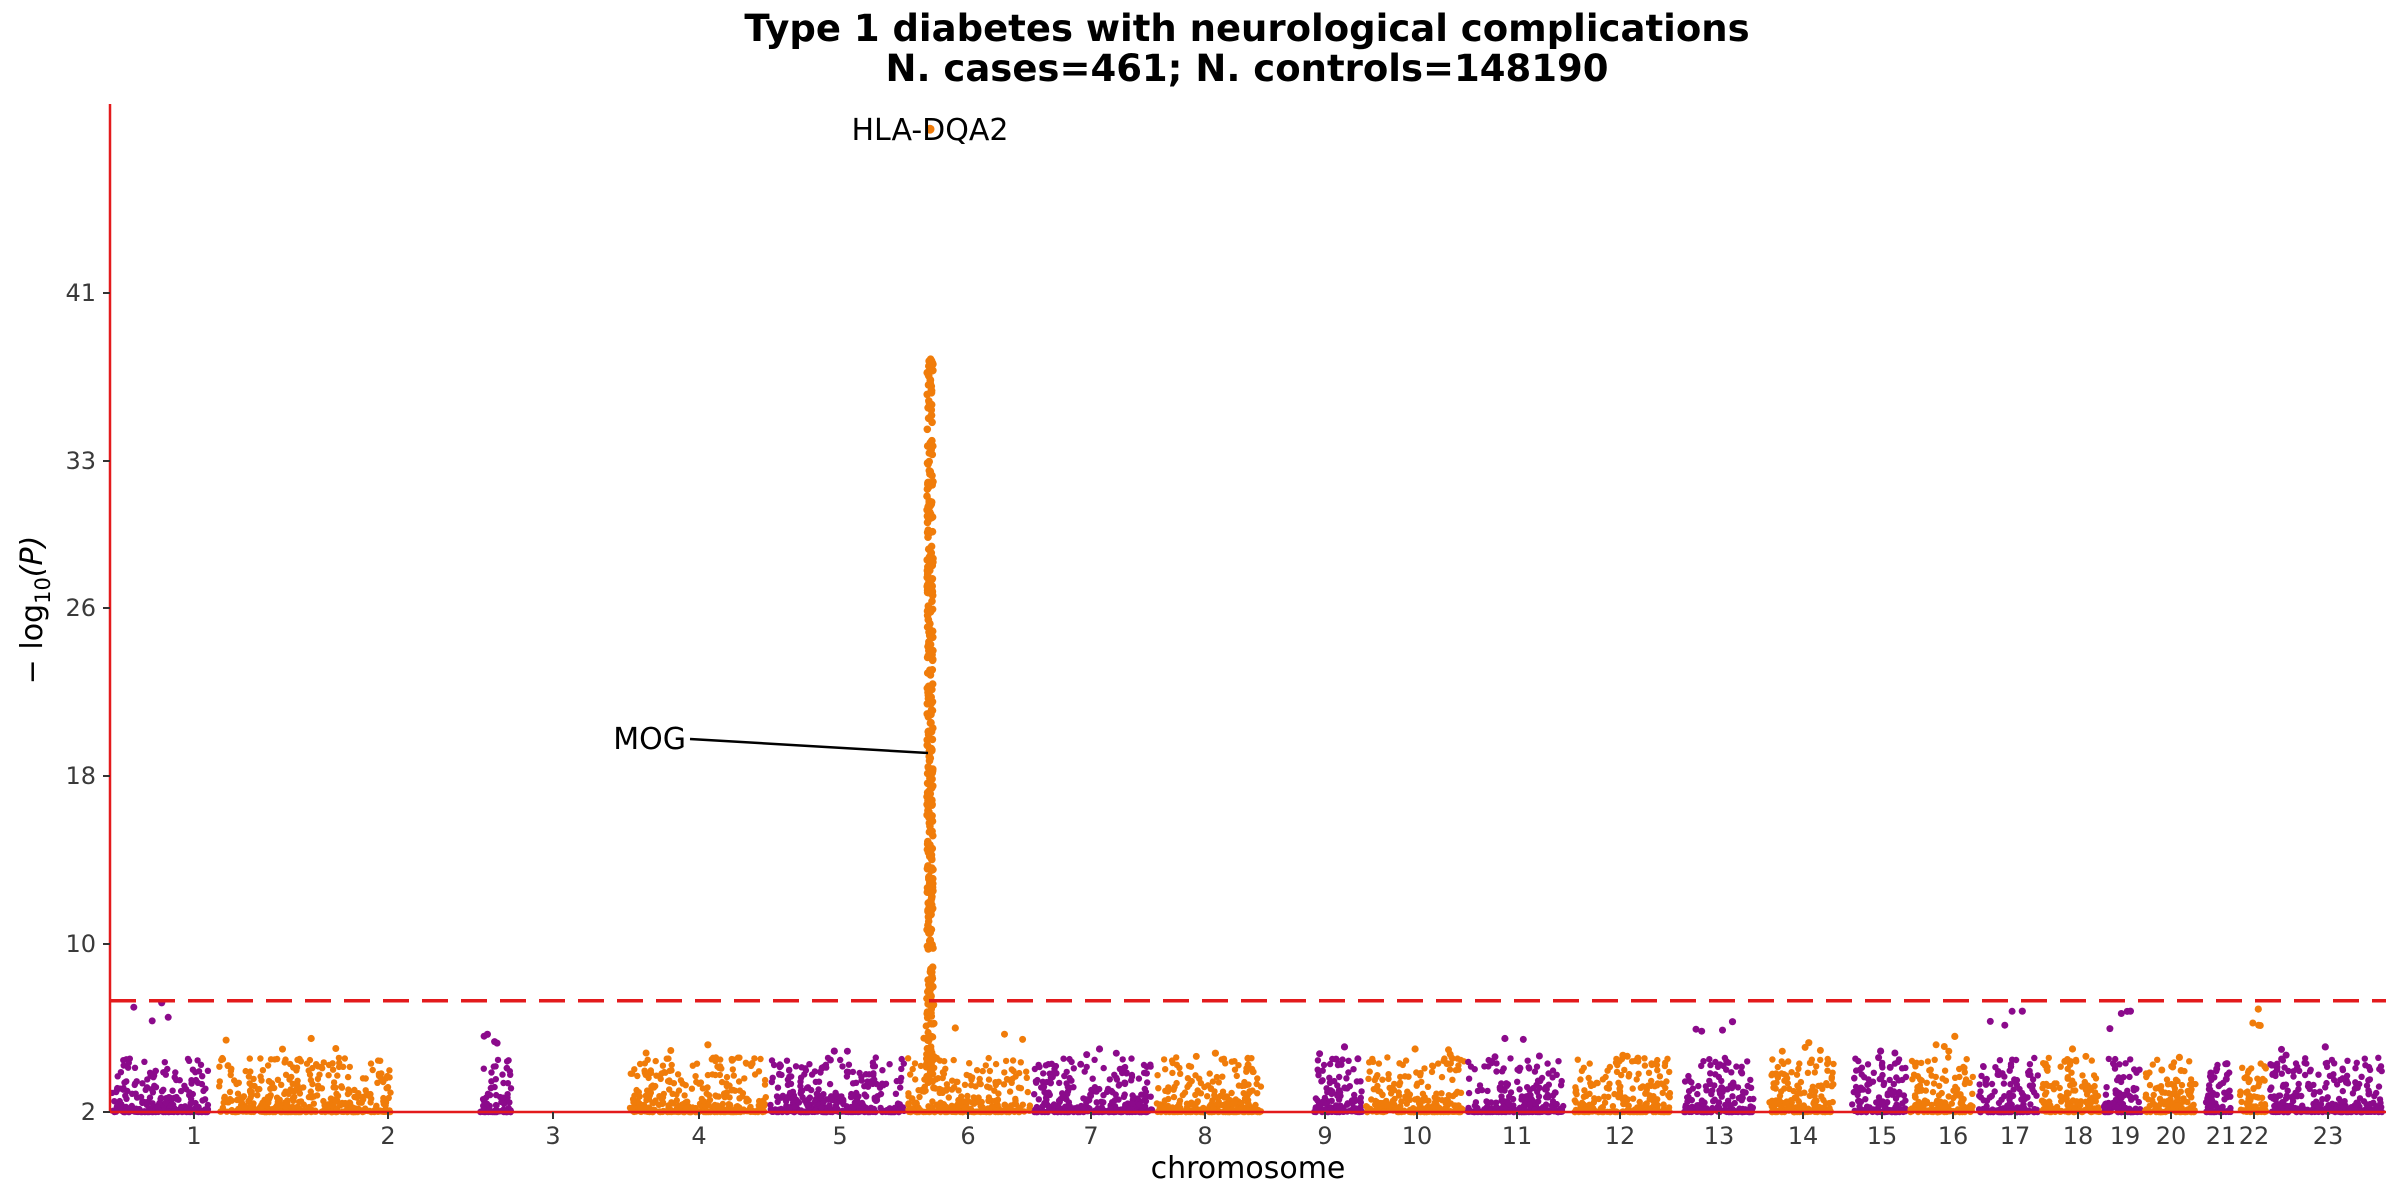  Describe the element at coordinates (2253, 1060) in the screenshot. I see `chromosome-22-points` at that location.